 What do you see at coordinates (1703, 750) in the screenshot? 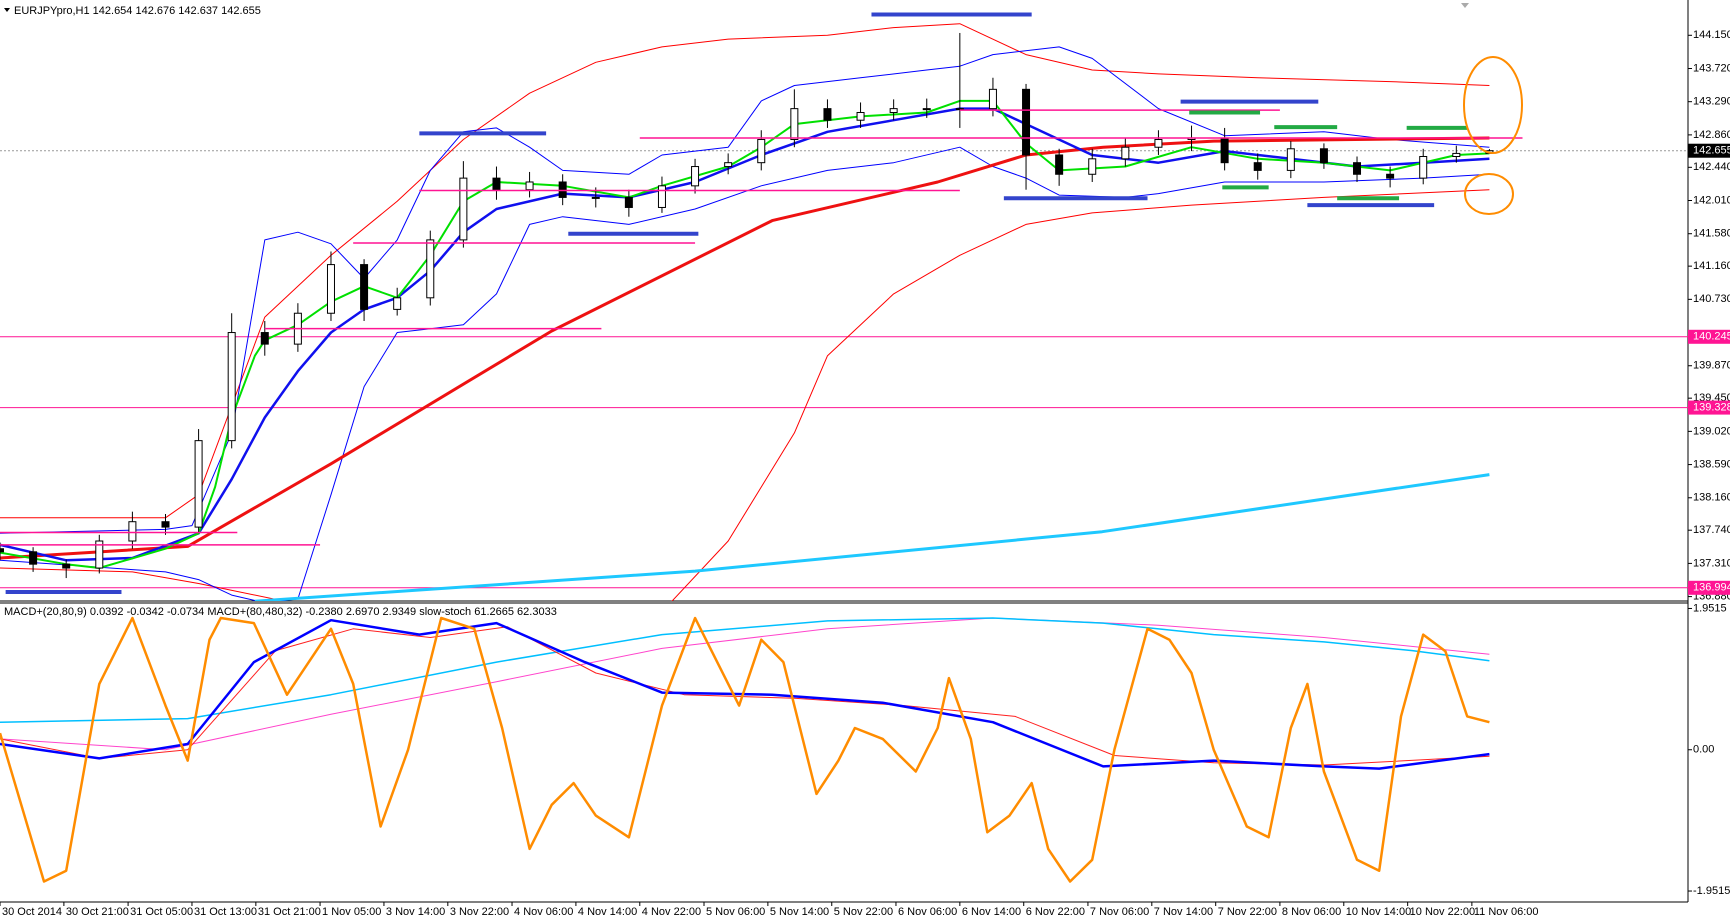
I see `y-tick-label: 0.00` at bounding box center [1703, 750].